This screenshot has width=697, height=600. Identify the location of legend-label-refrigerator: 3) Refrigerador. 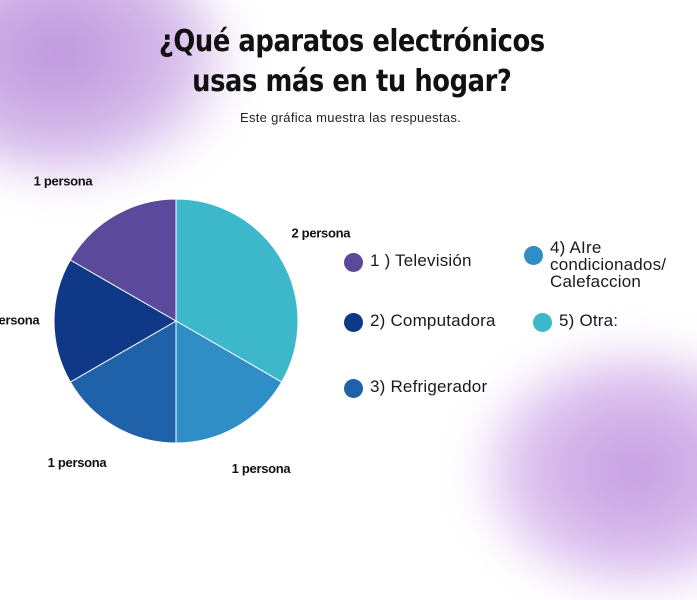
(429, 386).